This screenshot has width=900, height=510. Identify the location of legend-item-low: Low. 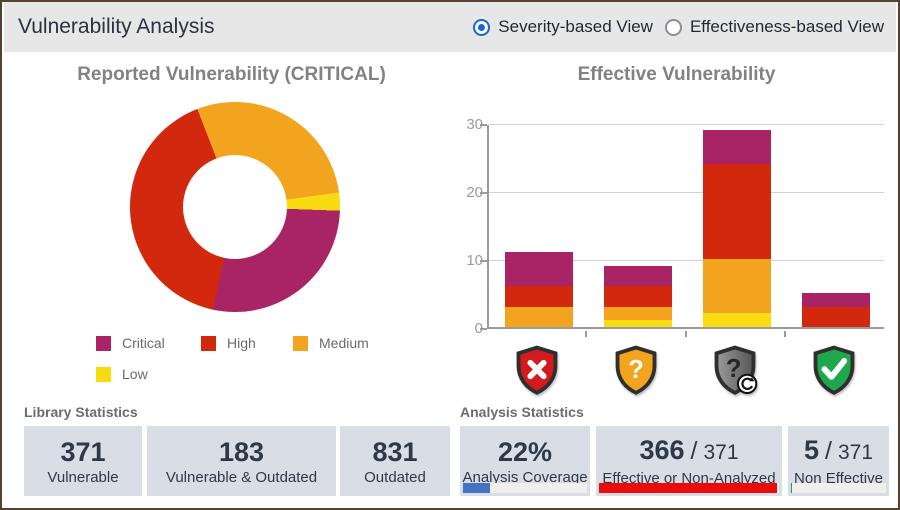
(122, 374).